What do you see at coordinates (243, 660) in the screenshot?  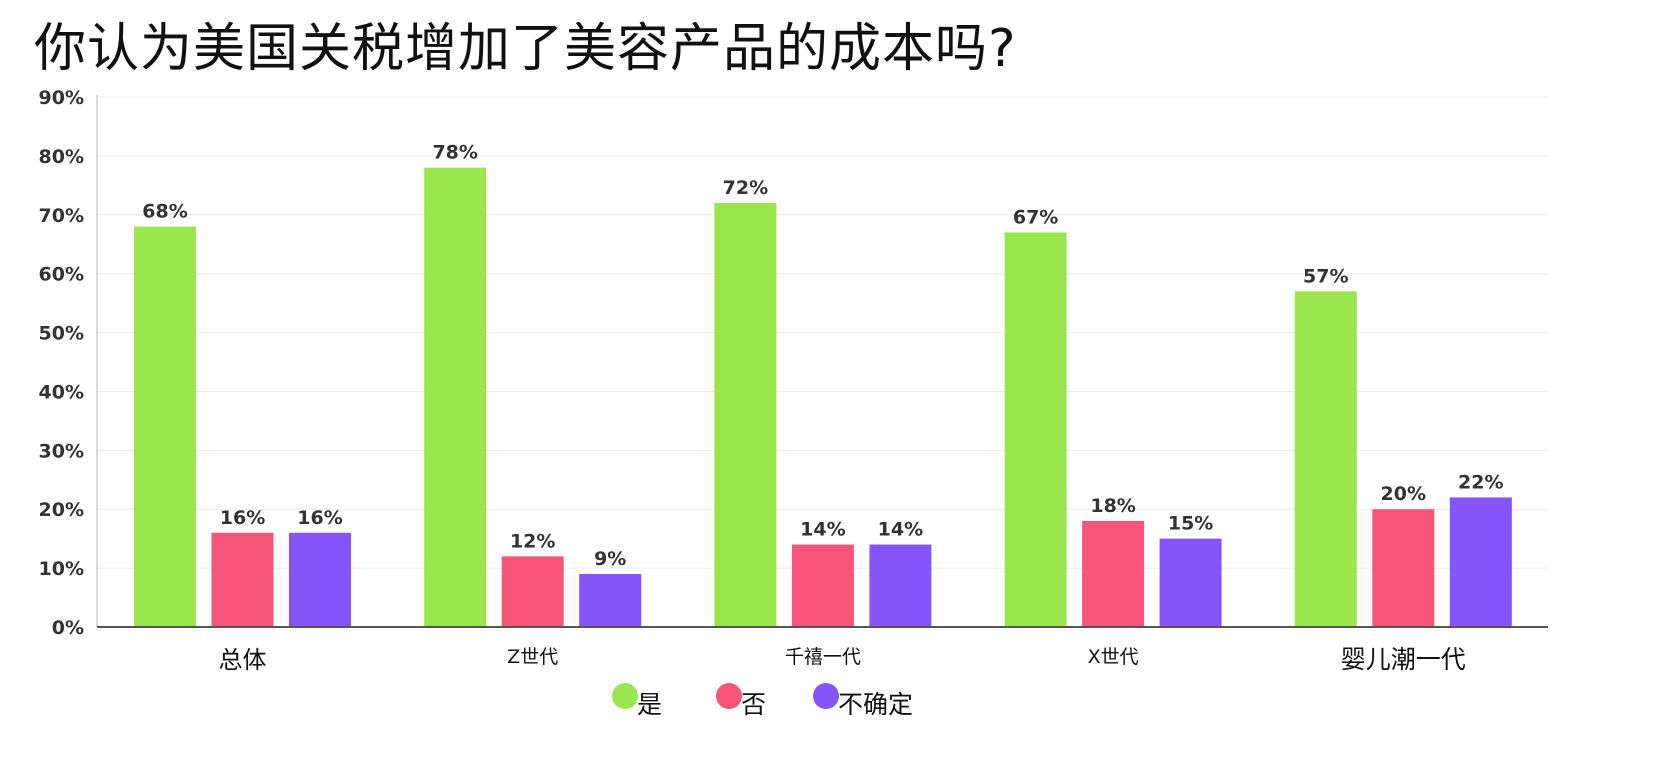 I see `x-tick-label: 总体` at bounding box center [243, 660].